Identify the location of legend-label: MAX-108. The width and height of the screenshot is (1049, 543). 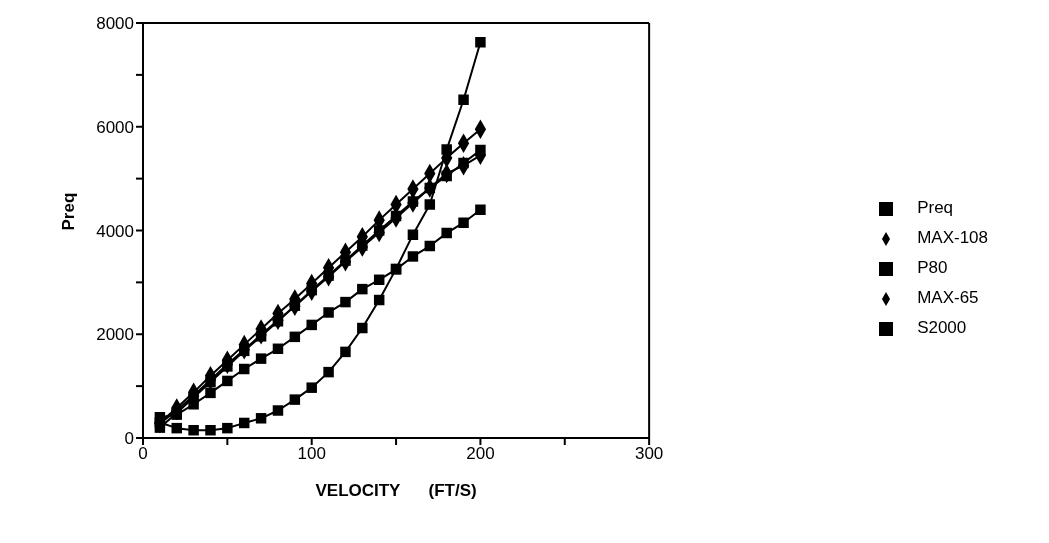
(952, 237).